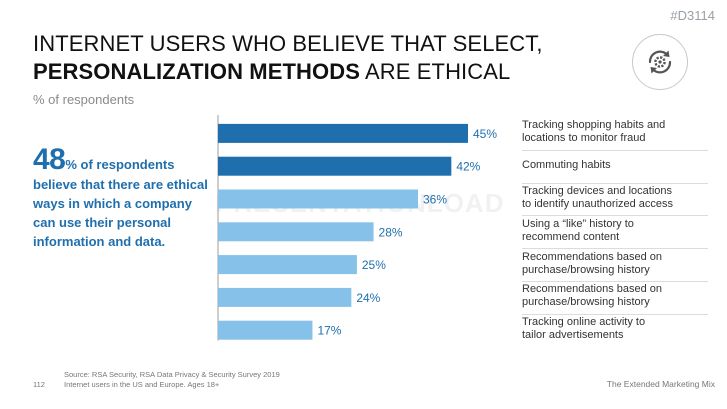  Describe the element at coordinates (435, 71) in the screenshot. I see `title-rest-part: ARE ETHICAL` at that location.